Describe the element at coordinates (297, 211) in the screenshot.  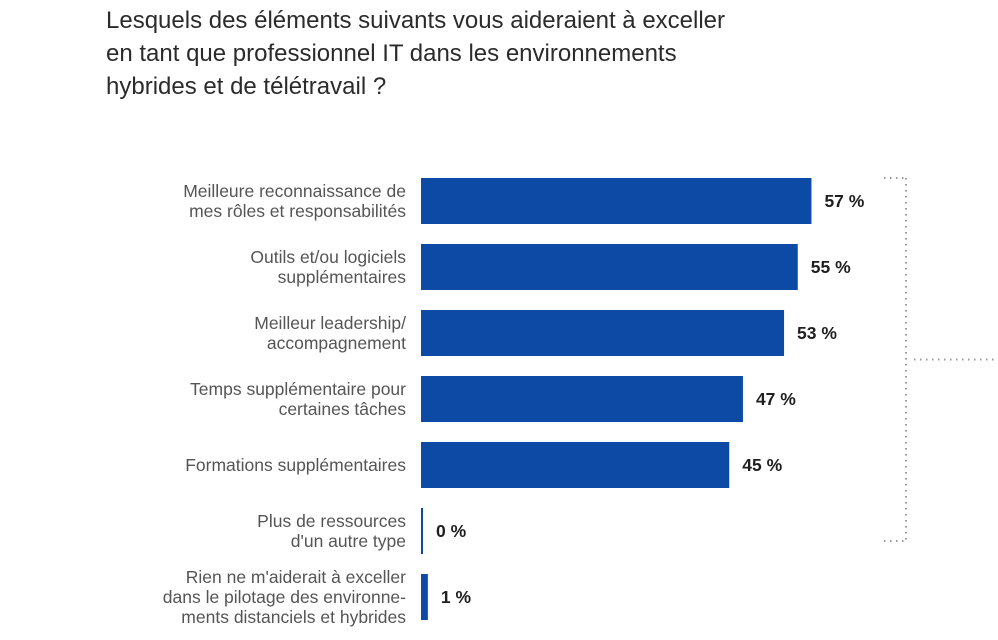
I see `category-label-line: mes rôles et responsabilités` at that location.